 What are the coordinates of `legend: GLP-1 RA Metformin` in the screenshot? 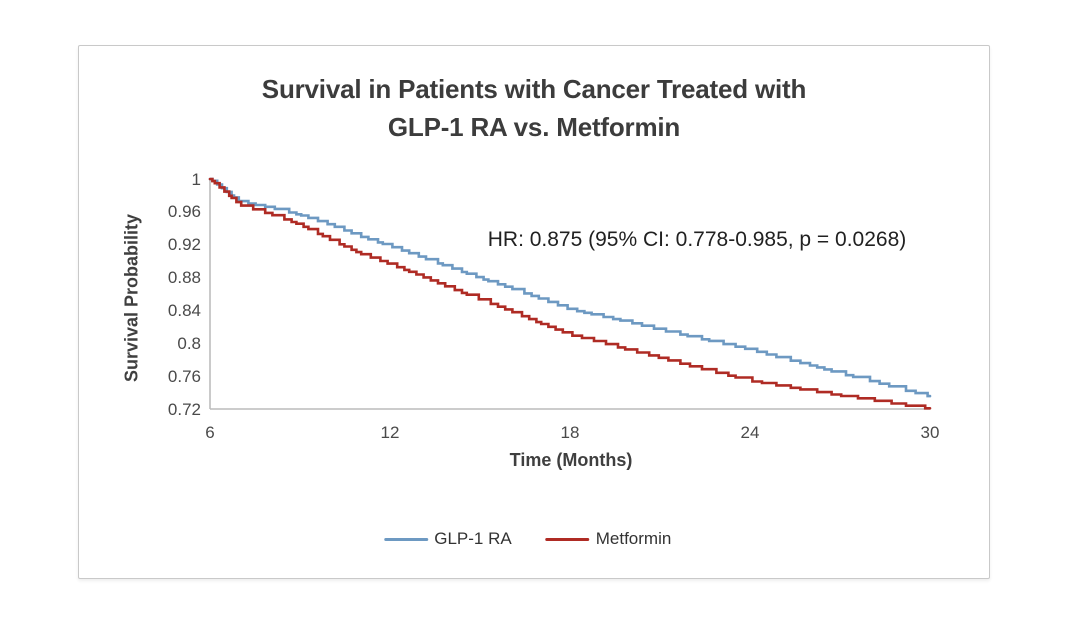 It's located at (527, 539).